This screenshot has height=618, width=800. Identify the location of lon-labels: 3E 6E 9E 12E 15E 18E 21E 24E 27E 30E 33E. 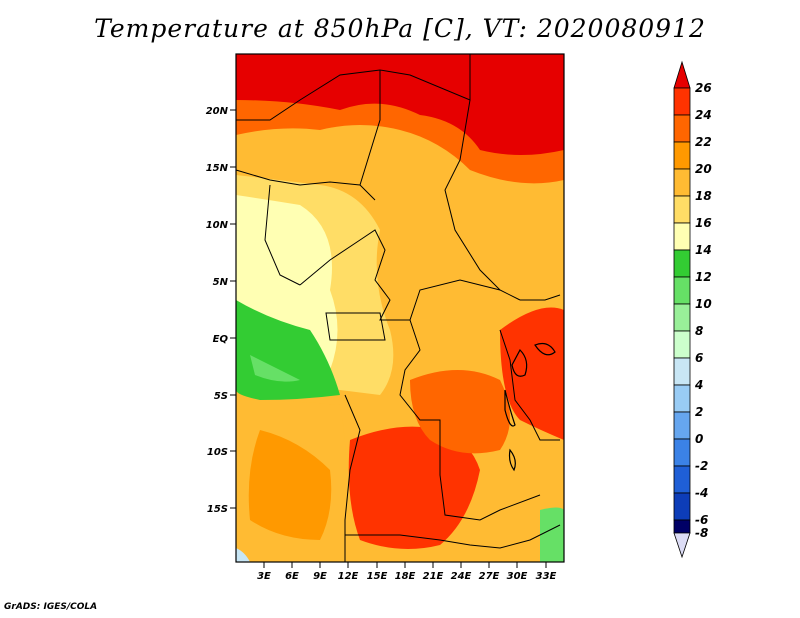
(406, 576).